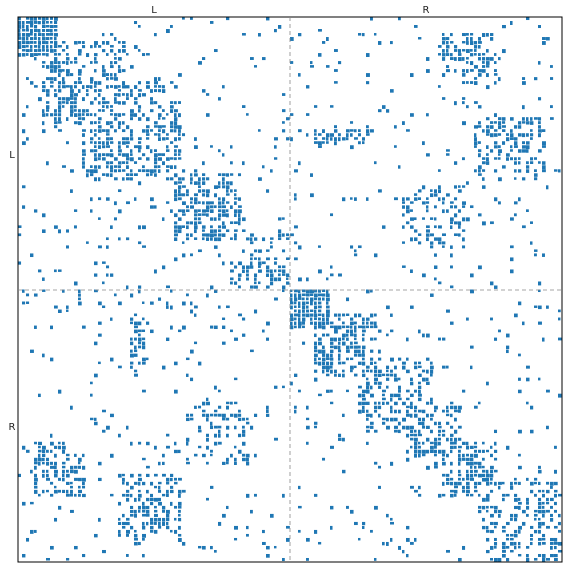 Image resolution: width=568 pixels, height=570 pixels. What do you see at coordinates (426, 10) in the screenshot?
I see `x-group-label-R: R` at bounding box center [426, 10].